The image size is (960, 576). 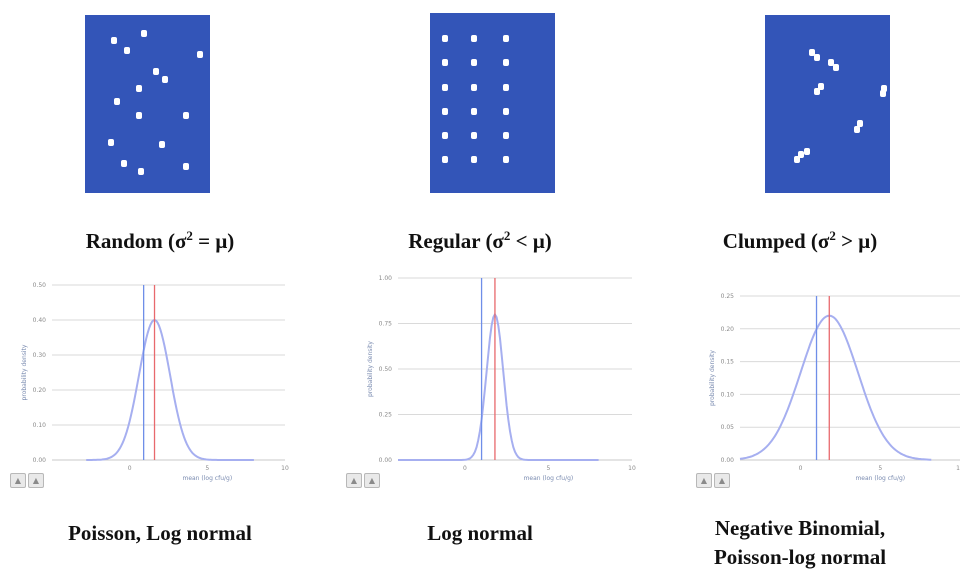 I want to click on pattern-label-text: Clumped (σ, so click(x=776, y=241).